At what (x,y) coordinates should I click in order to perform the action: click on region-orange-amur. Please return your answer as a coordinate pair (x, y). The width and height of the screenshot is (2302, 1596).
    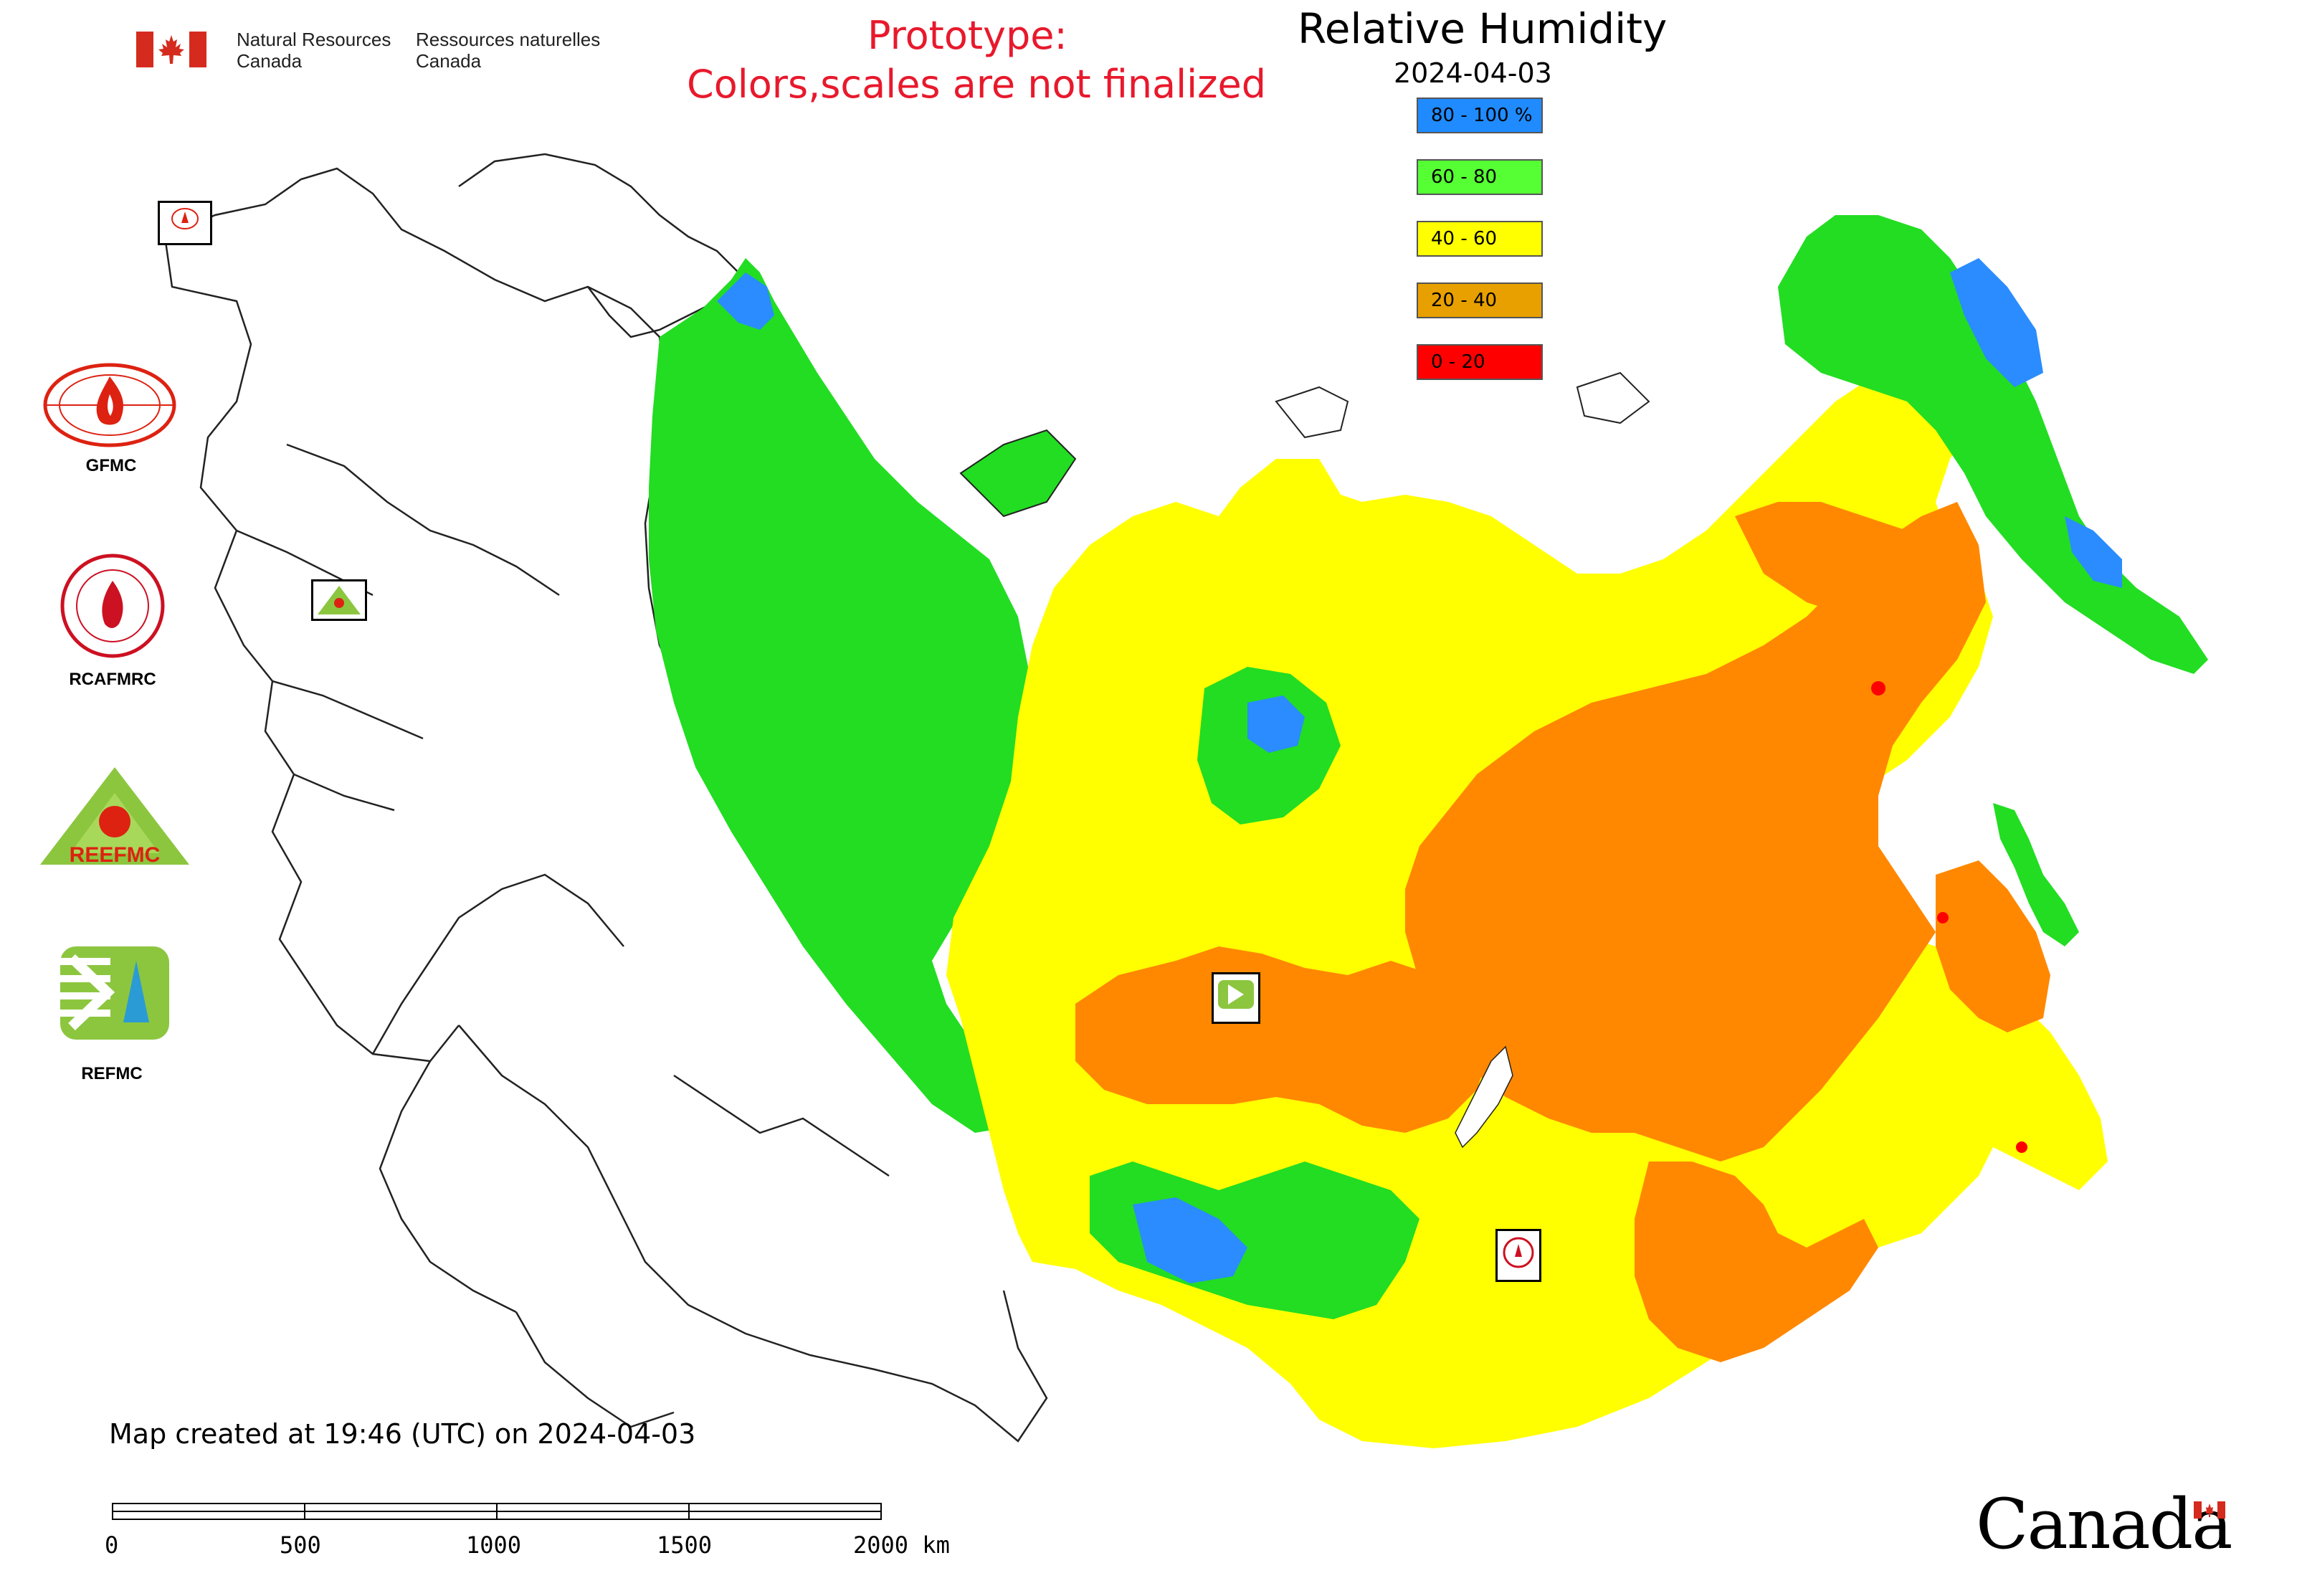
    Looking at the image, I should click on (1993, 946).